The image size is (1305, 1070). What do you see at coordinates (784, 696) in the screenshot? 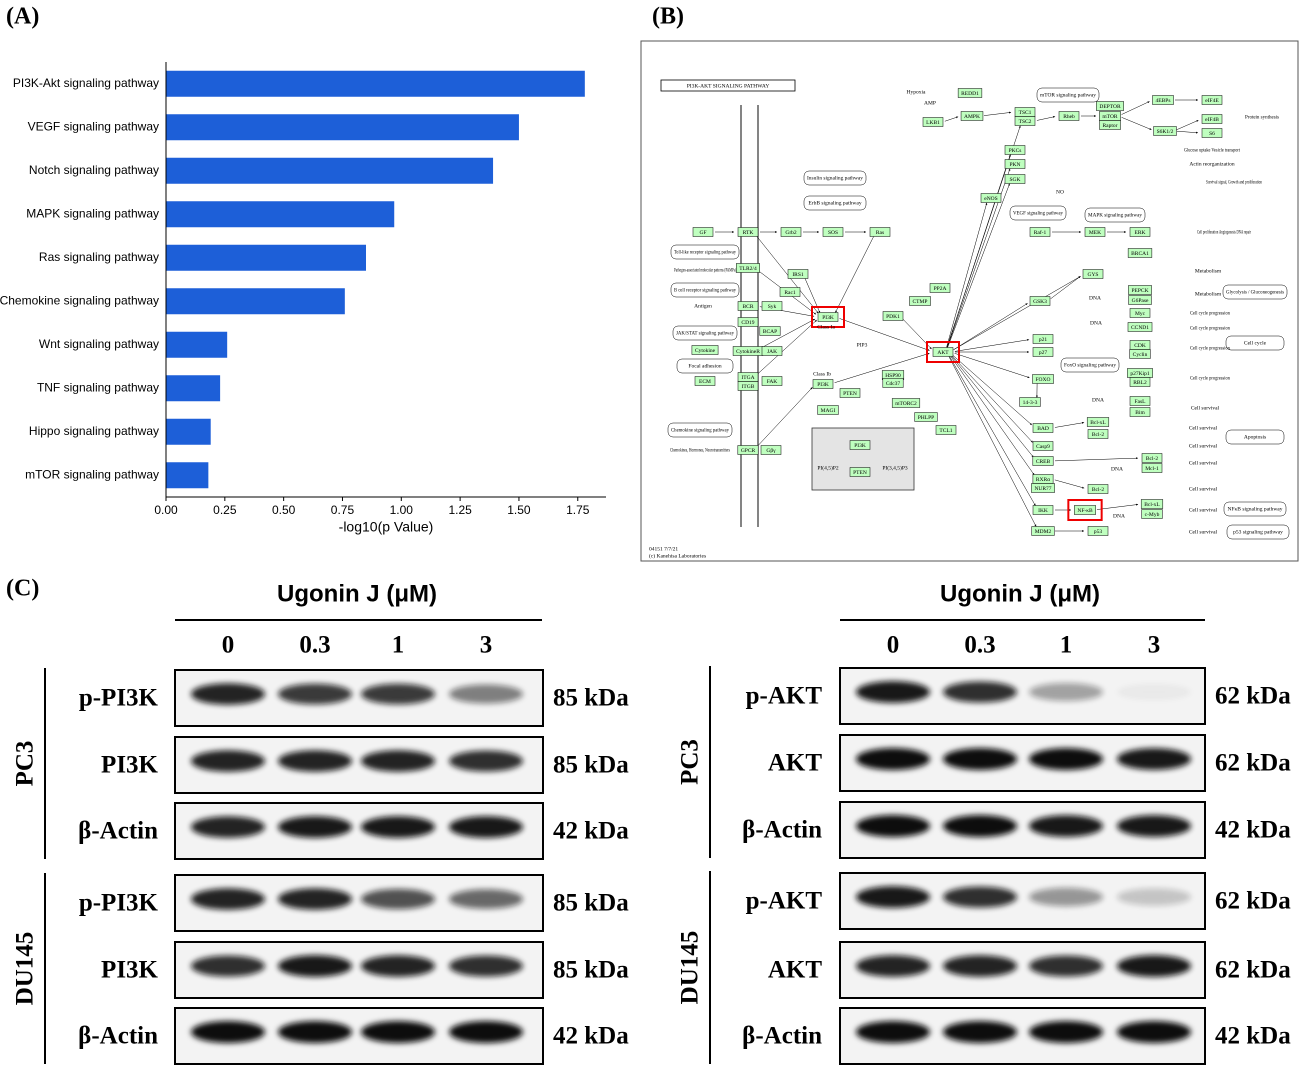
I see `protein-label: p-AKT` at bounding box center [784, 696].